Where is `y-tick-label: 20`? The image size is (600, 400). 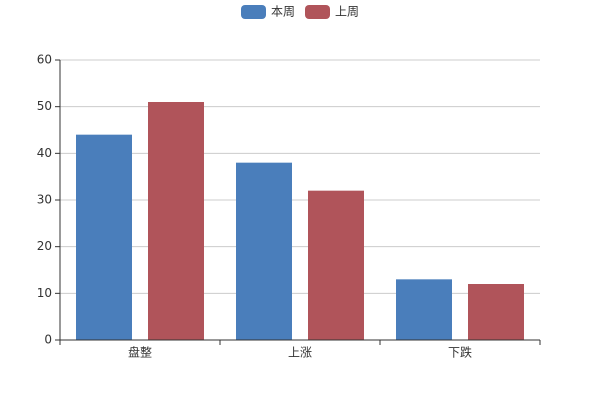
y-tick-label: 20 is located at coordinates (44, 246).